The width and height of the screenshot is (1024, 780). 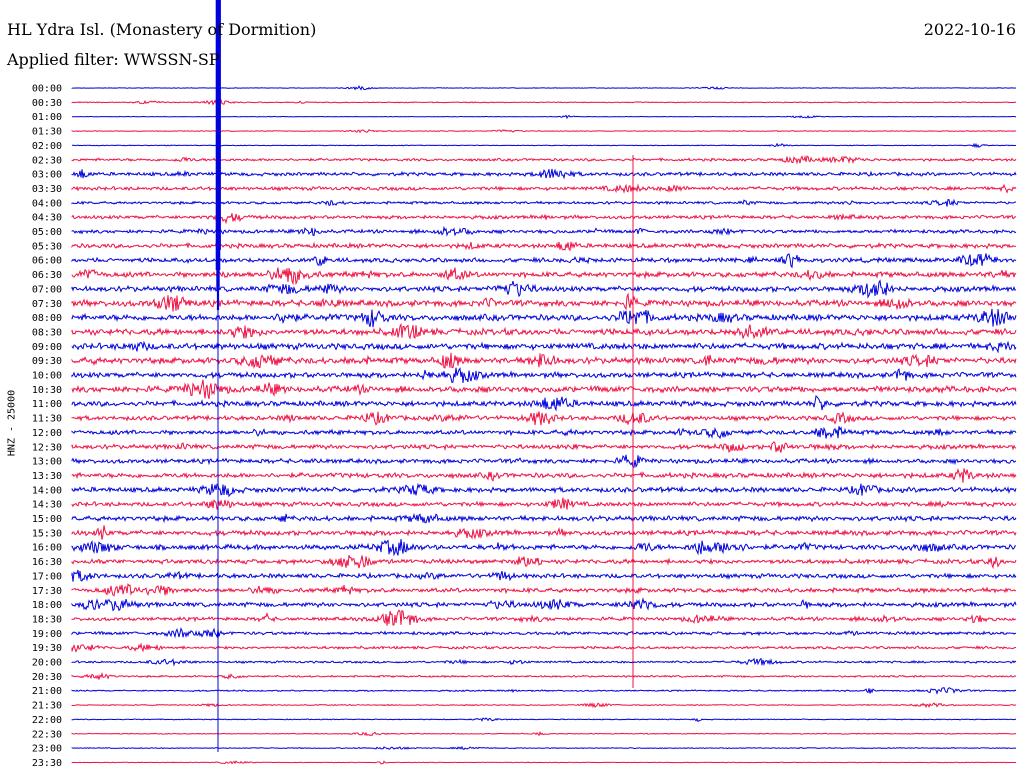 I want to click on row-time-label: 02:00, so click(x=47, y=146).